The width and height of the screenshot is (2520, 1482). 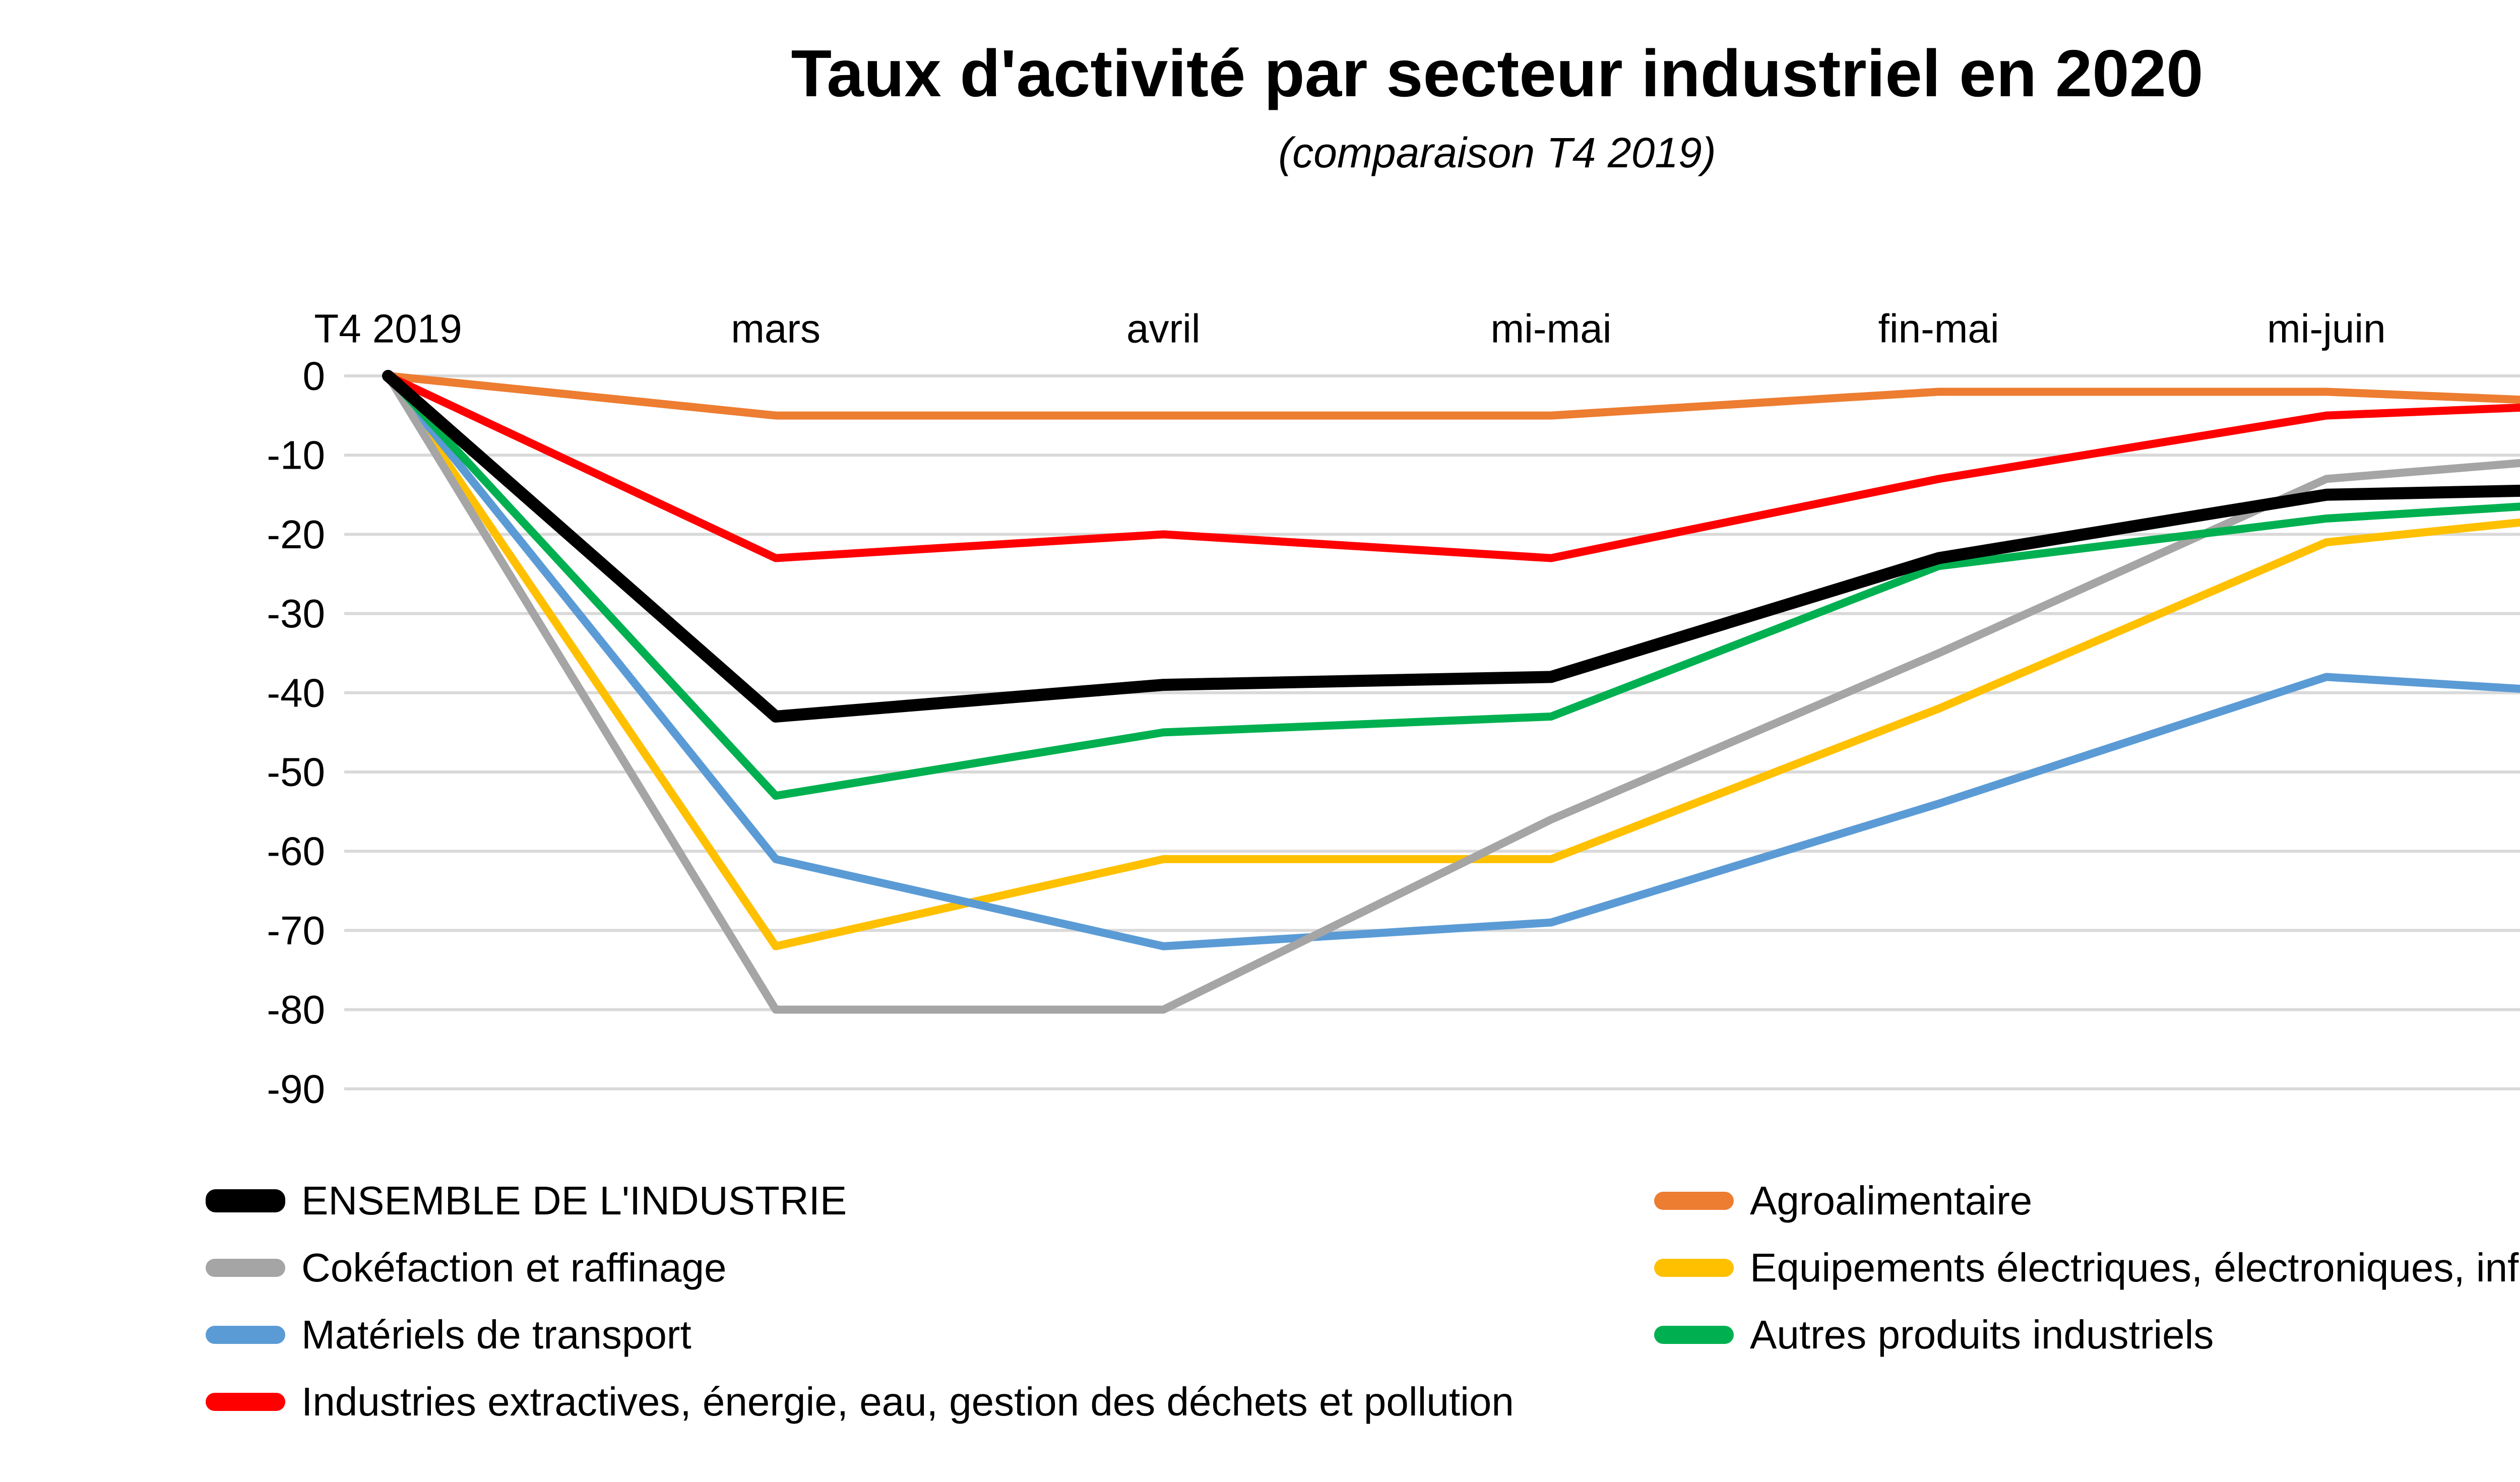 I want to click on legend-label-autres-produits-industriels: Autres produits industriels, so click(x=1982, y=1334).